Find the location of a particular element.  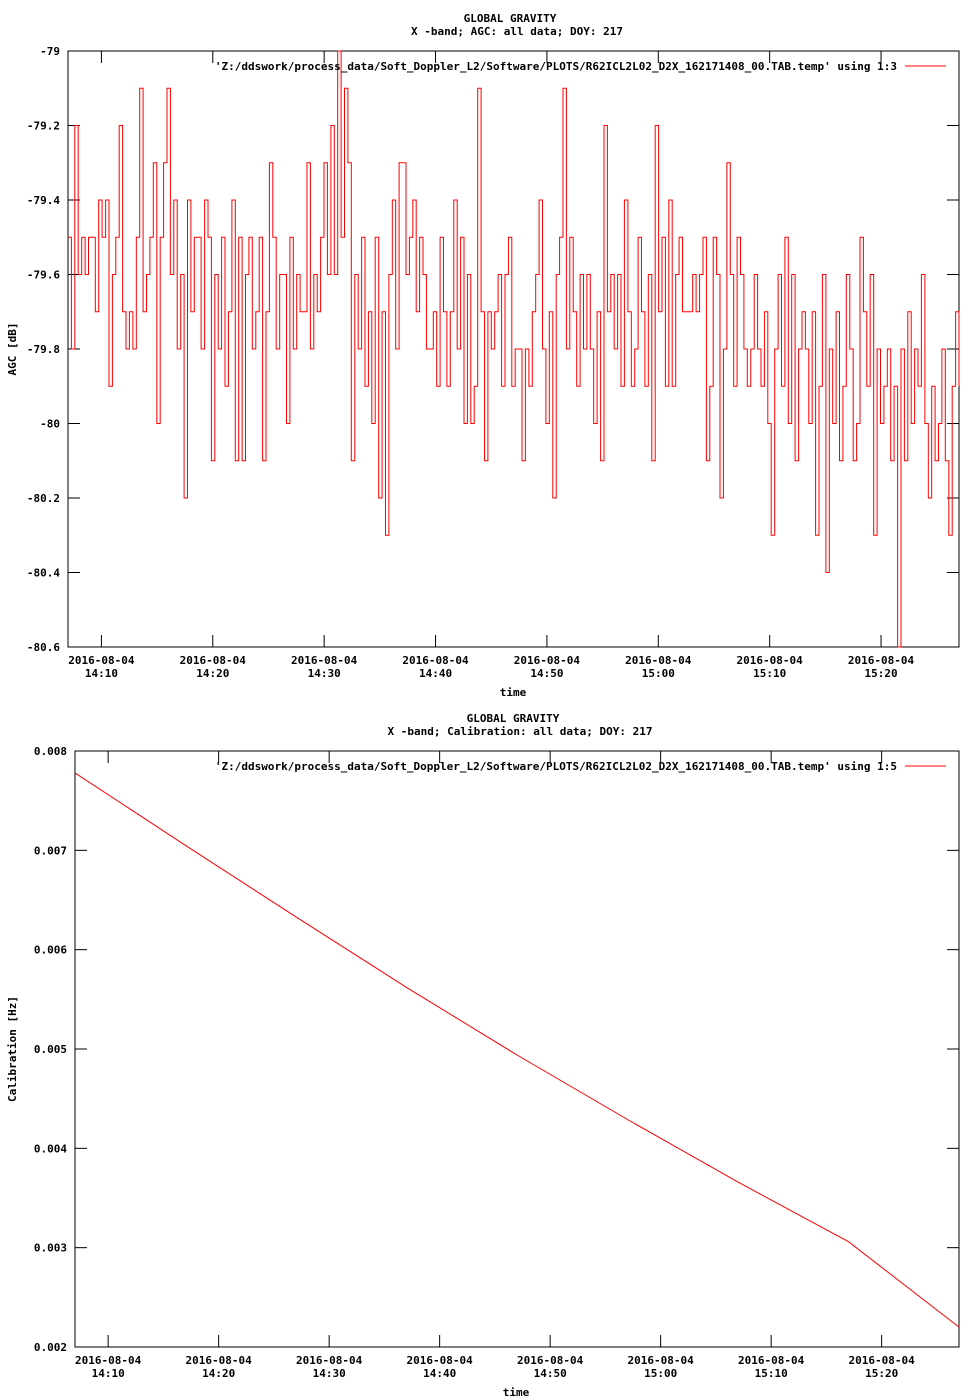

agc-x-tick-time: 14:50 is located at coordinates (546, 673).